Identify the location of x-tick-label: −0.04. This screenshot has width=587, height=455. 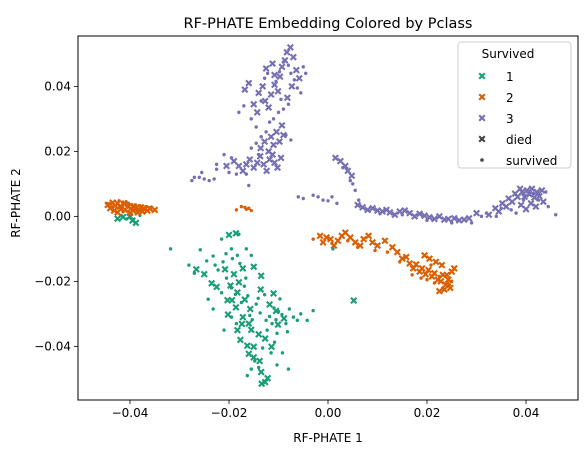
(130, 413).